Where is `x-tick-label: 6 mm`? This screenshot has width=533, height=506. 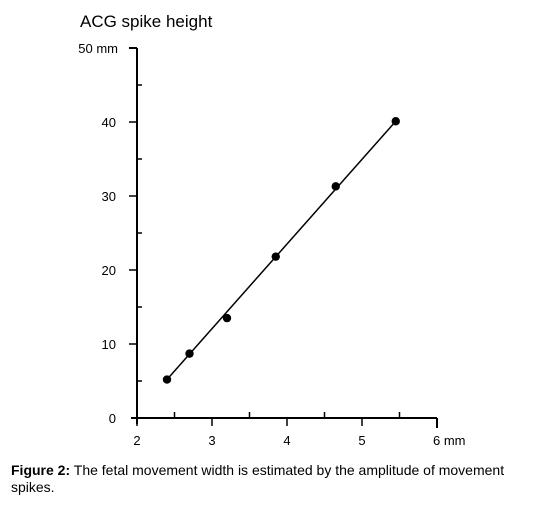 x-tick-label: 6 mm is located at coordinates (449, 440).